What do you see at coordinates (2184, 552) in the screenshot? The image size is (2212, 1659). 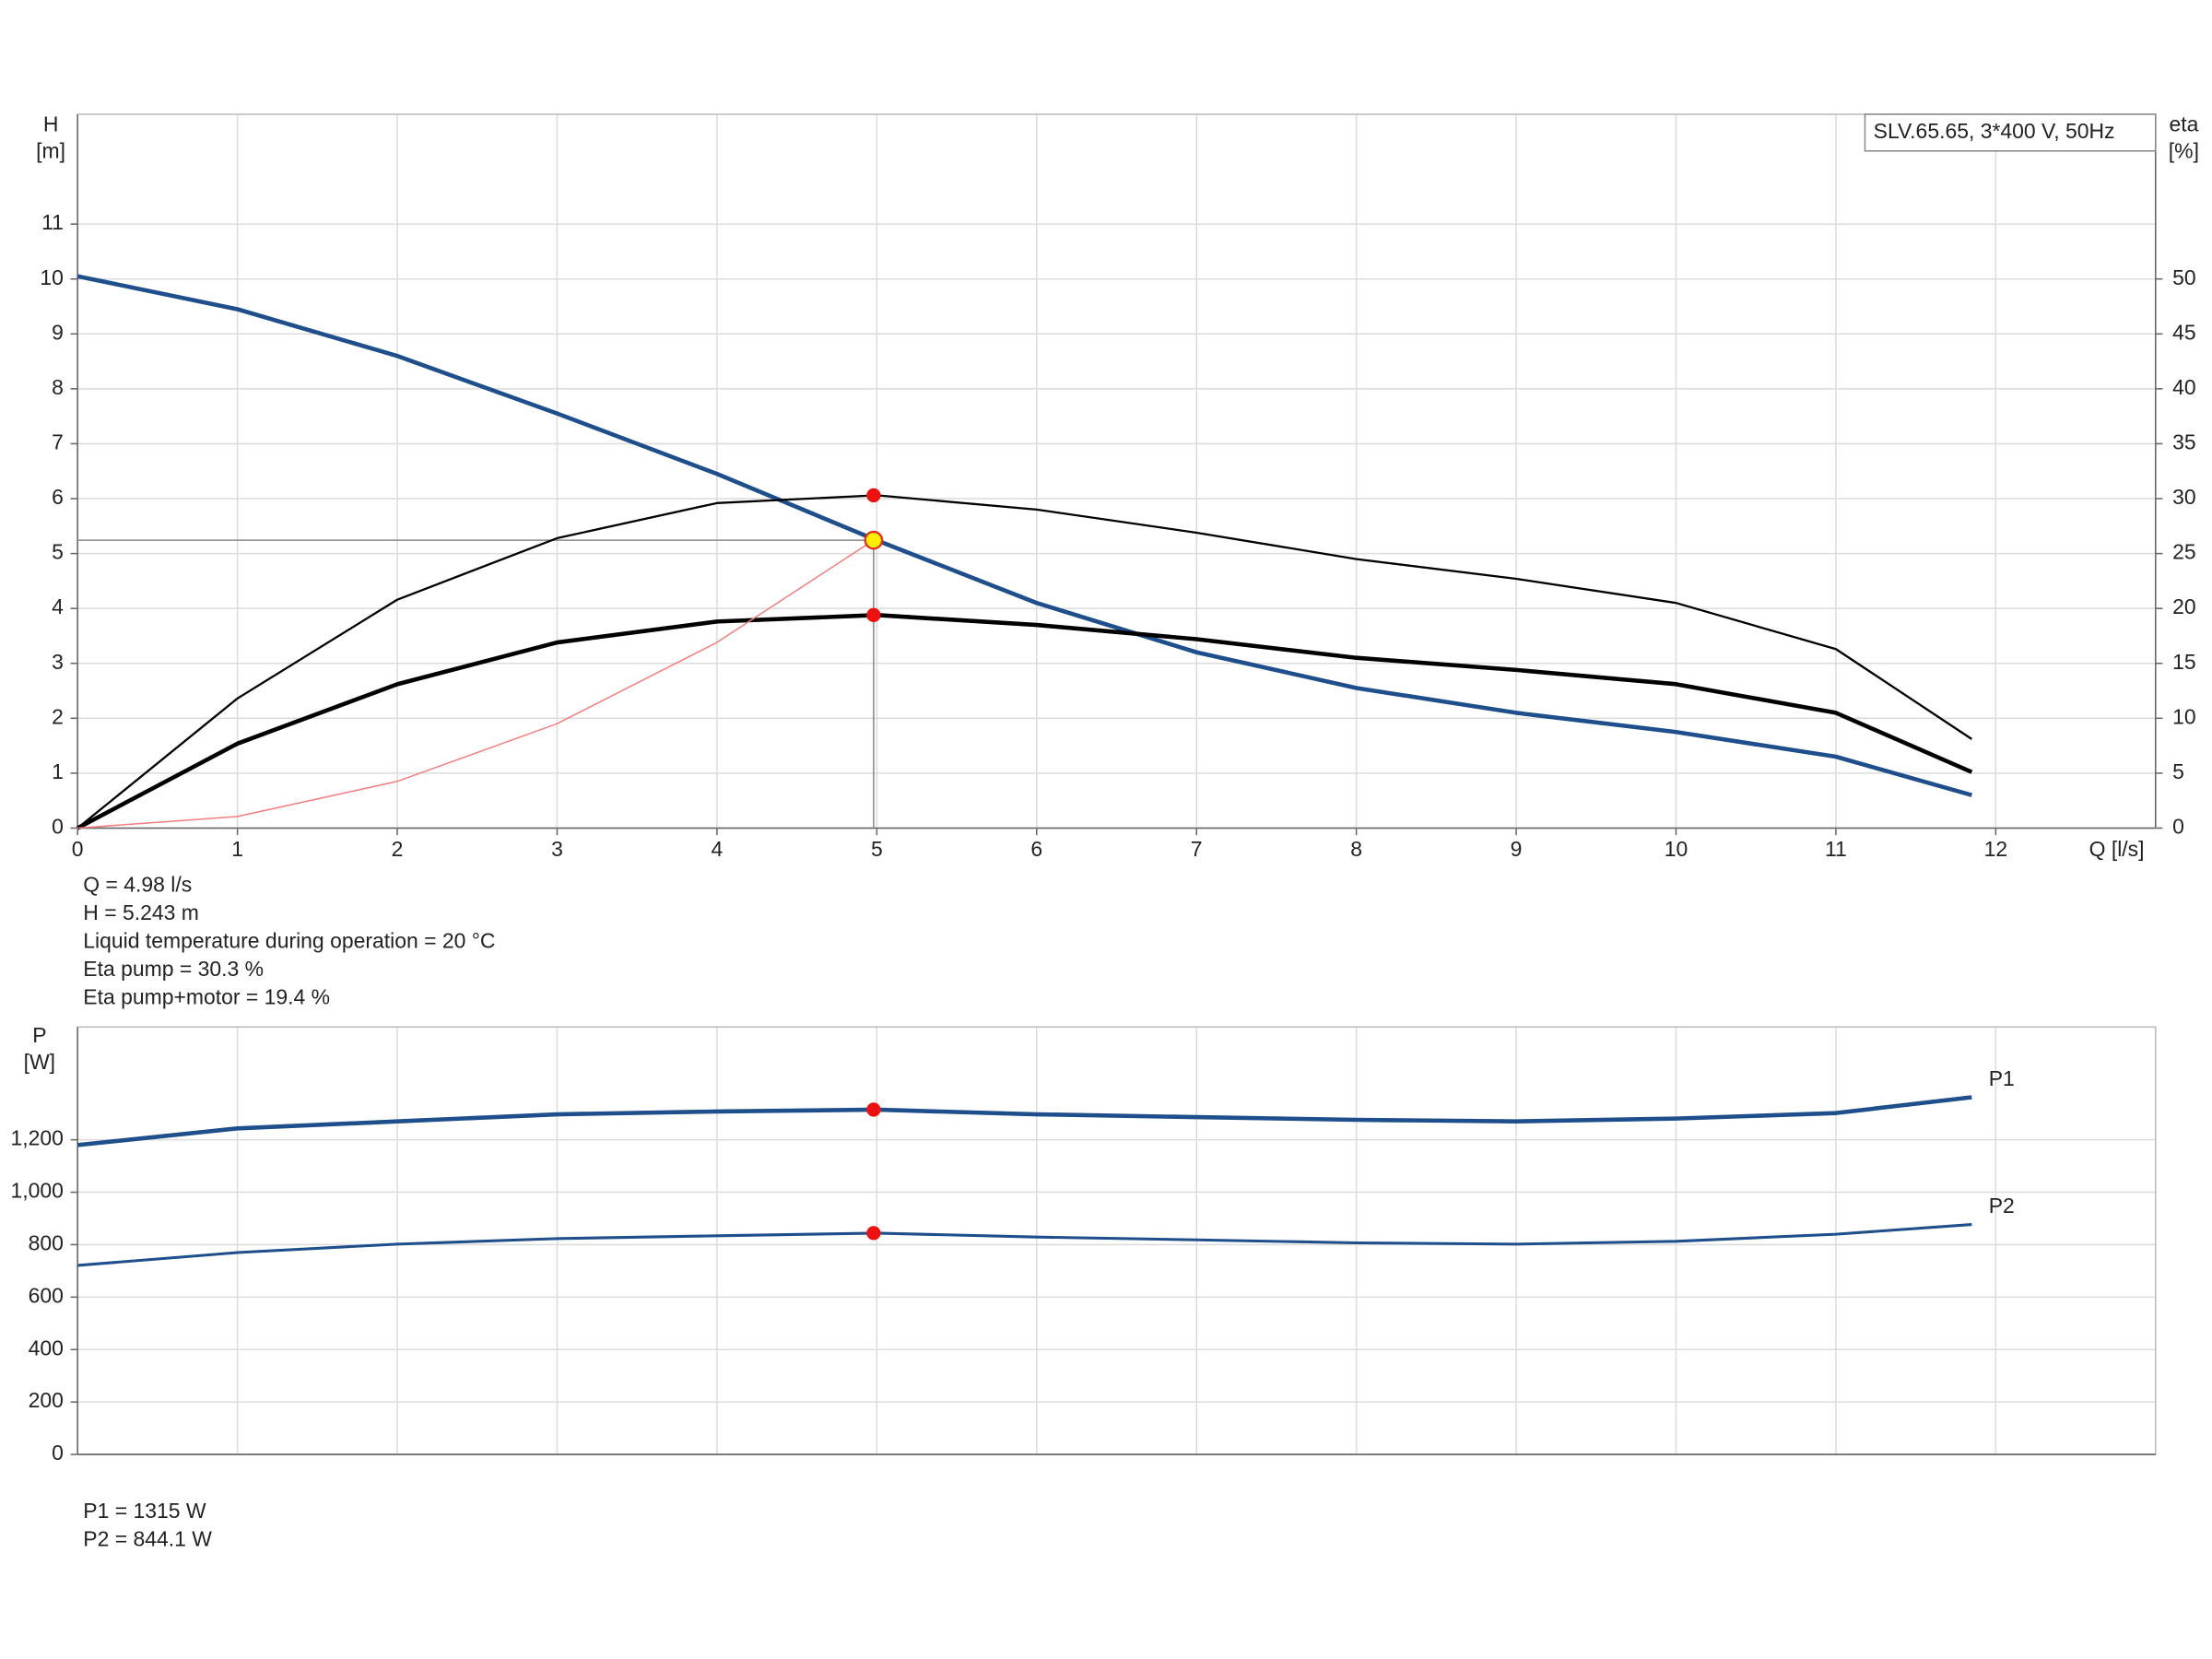 I see `y2-tick-label: 25` at bounding box center [2184, 552].